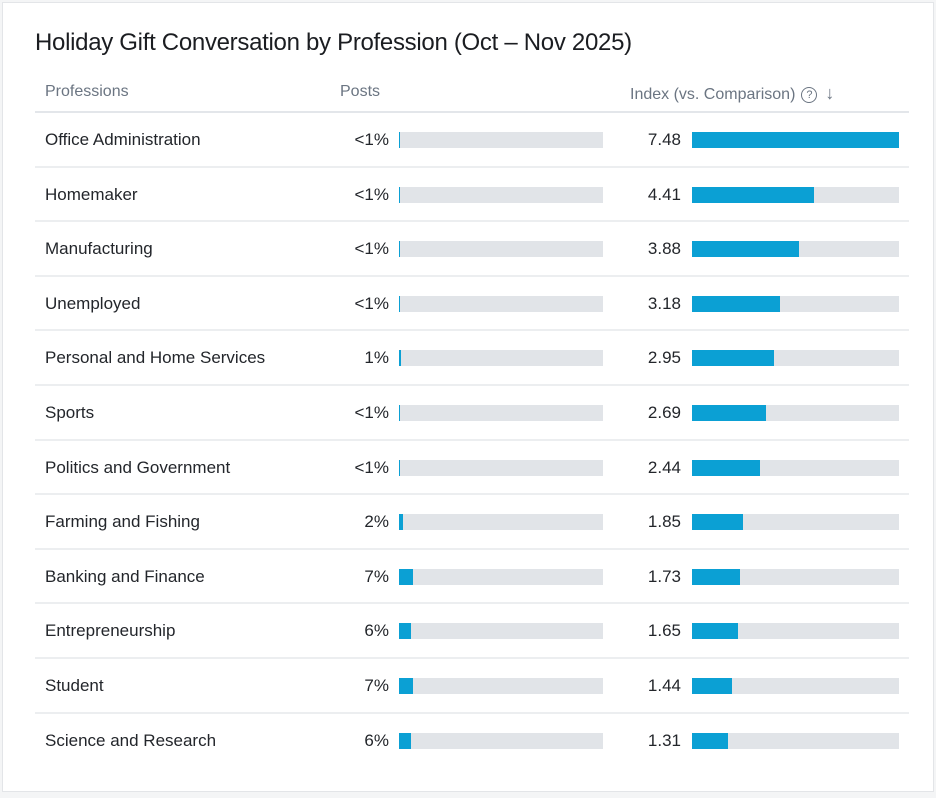  What do you see at coordinates (91, 194) in the screenshot?
I see `profession-name: Homemaker` at bounding box center [91, 194].